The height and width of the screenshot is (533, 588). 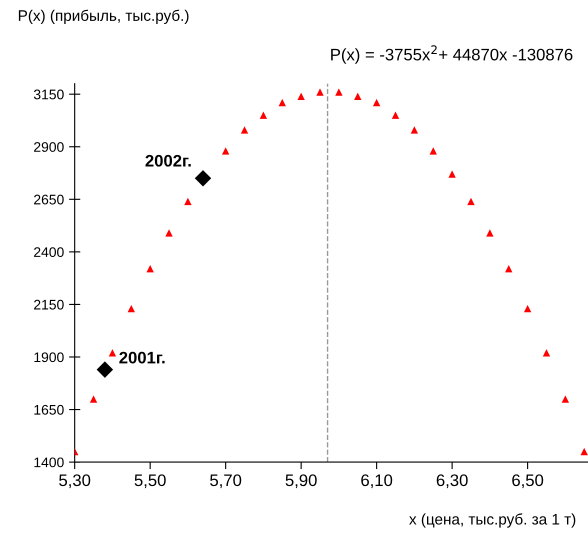 I want to click on x-tick-label: 6,50, so click(x=528, y=481).